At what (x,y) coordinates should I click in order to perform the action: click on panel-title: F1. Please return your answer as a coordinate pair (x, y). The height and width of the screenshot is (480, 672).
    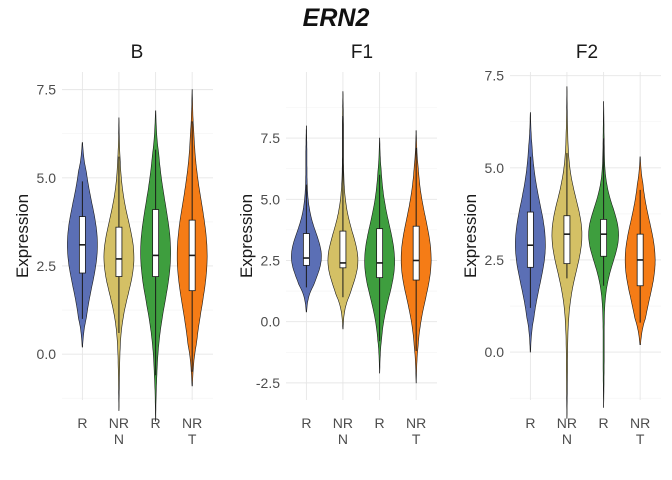
    Looking at the image, I should click on (362, 52).